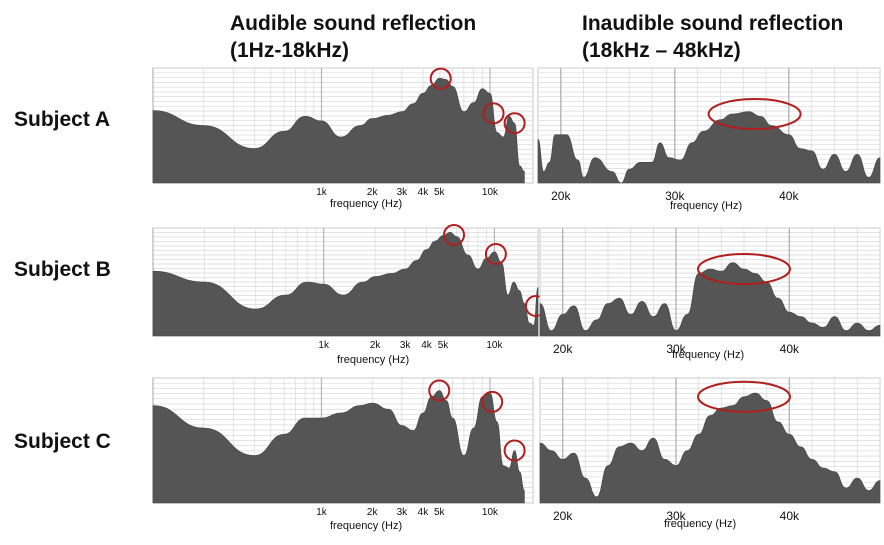 The height and width of the screenshot is (545, 884). Describe the element at coordinates (490, 192) in the screenshot. I see `subject-a-audible-xtick-label: 10k` at that location.